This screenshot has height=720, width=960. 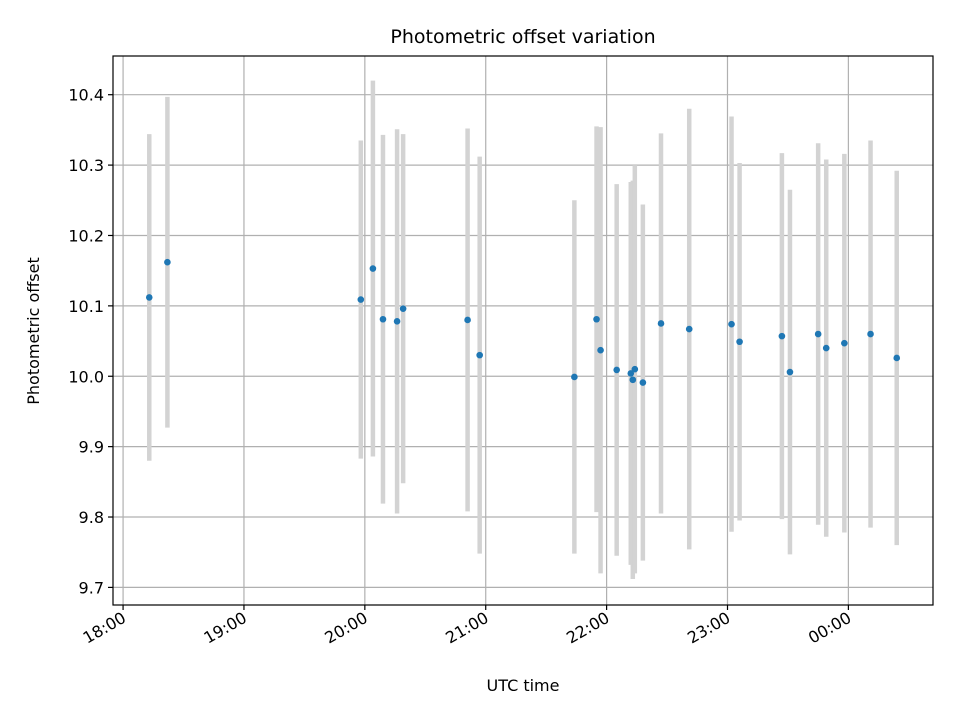 What do you see at coordinates (522, 37) in the screenshot?
I see `chart-title: Photometric offset variation` at bounding box center [522, 37].